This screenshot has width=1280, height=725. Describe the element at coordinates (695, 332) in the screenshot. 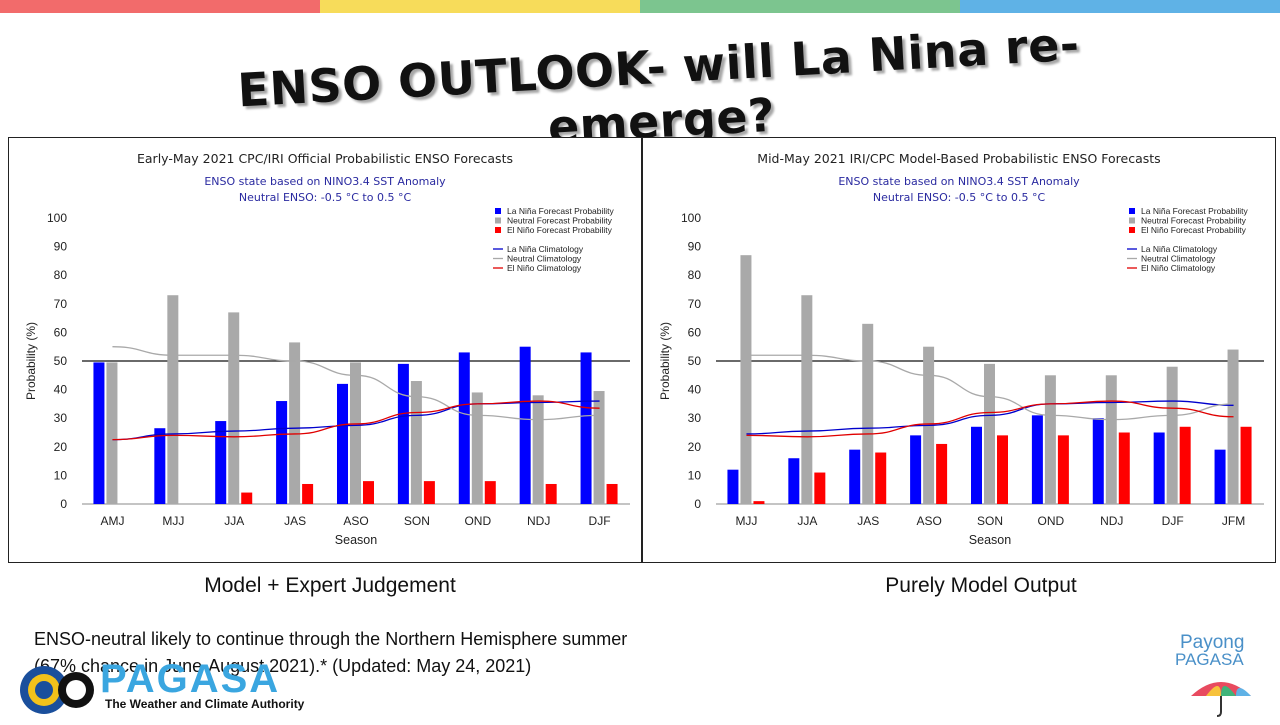

I see `y-tick-label: 60` at that location.